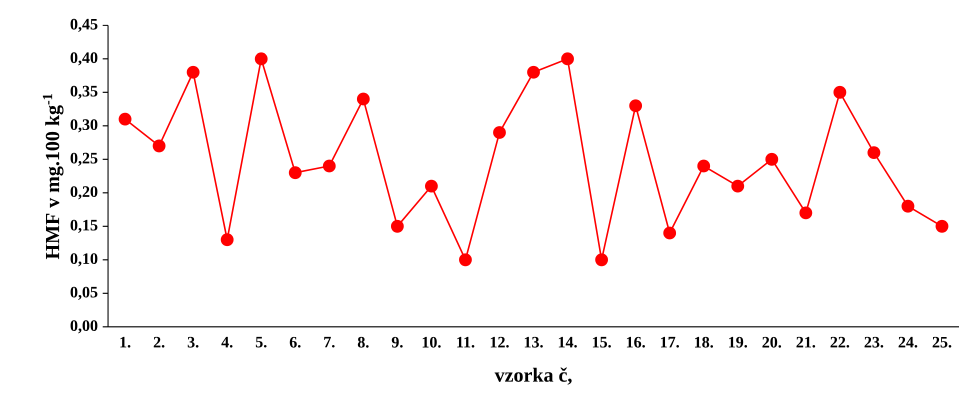  I want to click on x-tick-label: 12., so click(499, 342).